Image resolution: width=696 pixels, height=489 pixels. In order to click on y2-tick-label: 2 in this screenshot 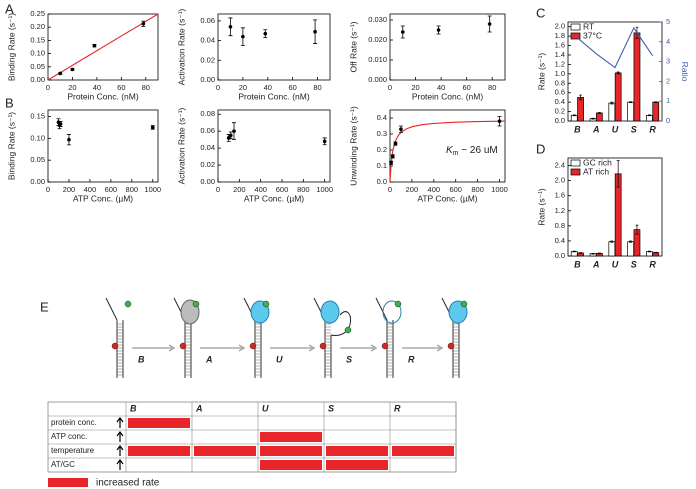, I will do `click(668, 80)`.